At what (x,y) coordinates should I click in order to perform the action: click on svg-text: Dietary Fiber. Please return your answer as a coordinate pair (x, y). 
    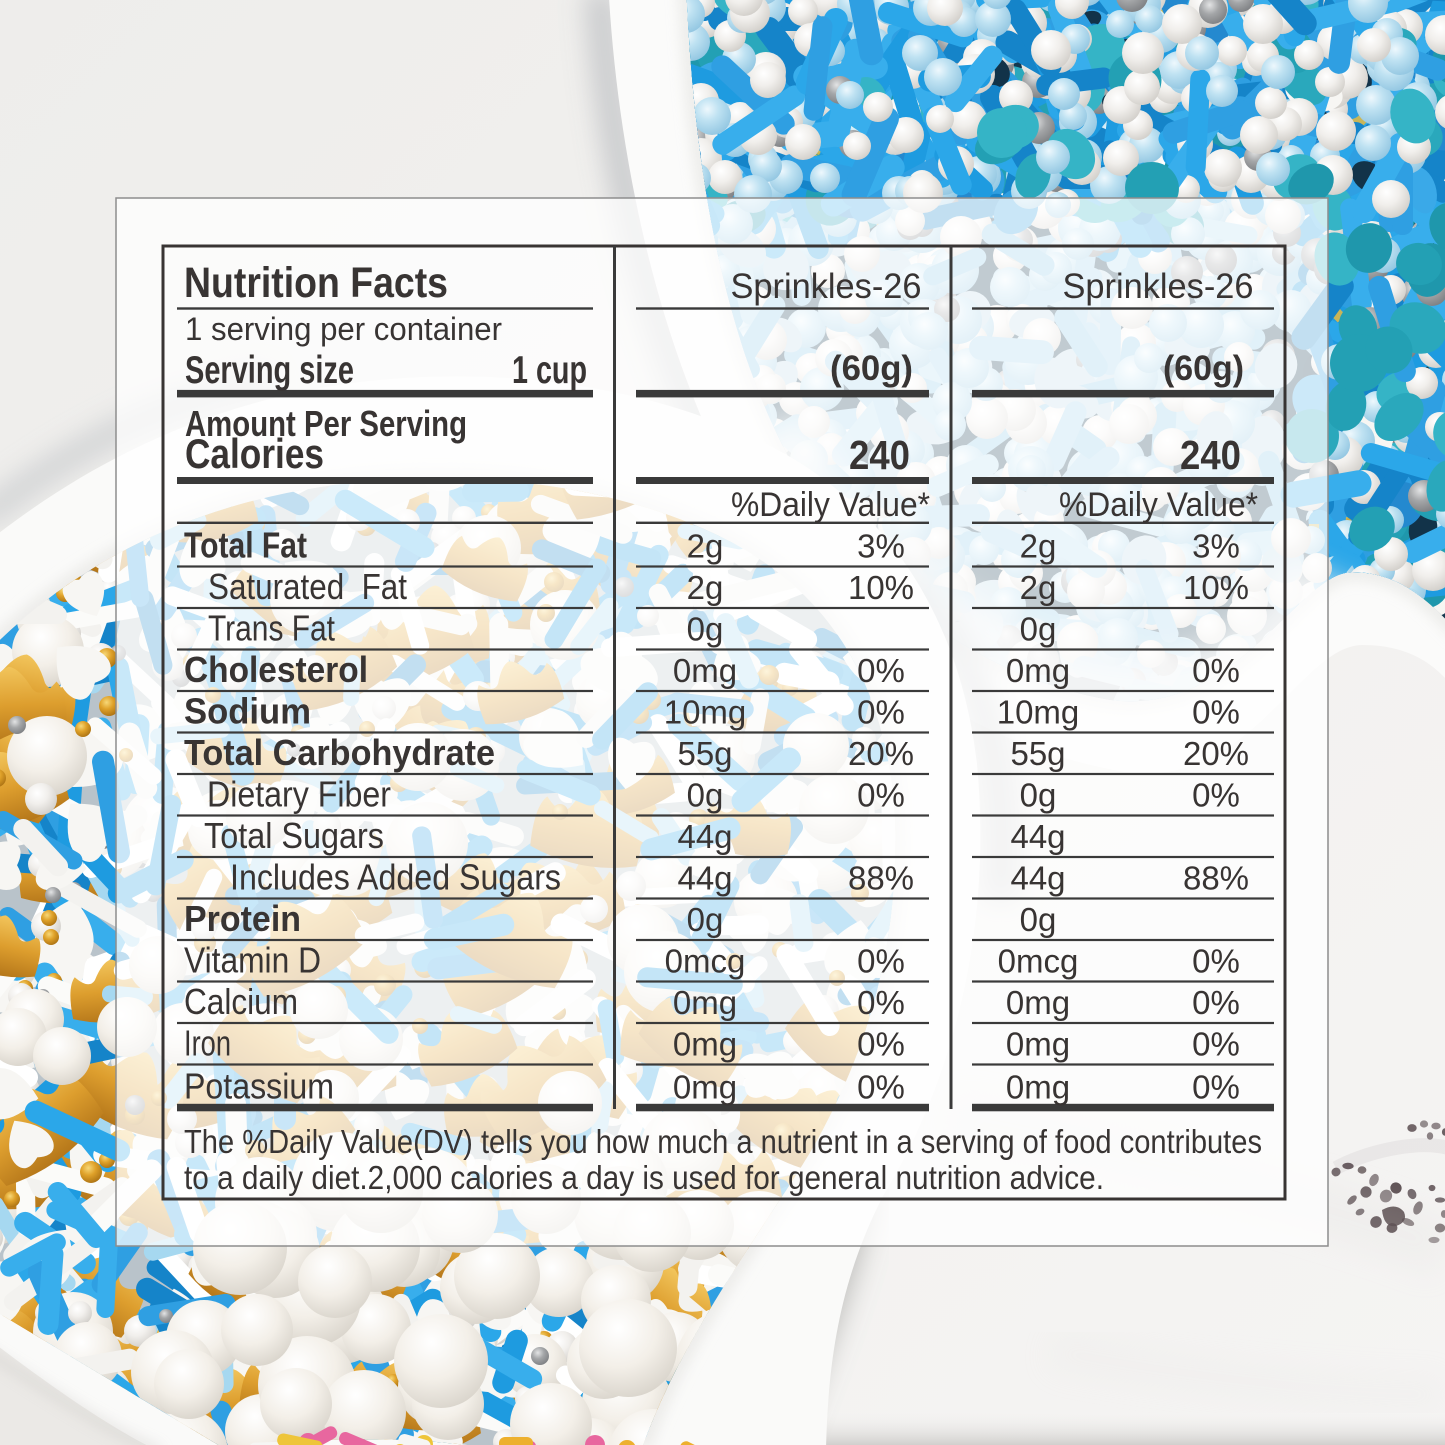
    Looking at the image, I should click on (299, 794).